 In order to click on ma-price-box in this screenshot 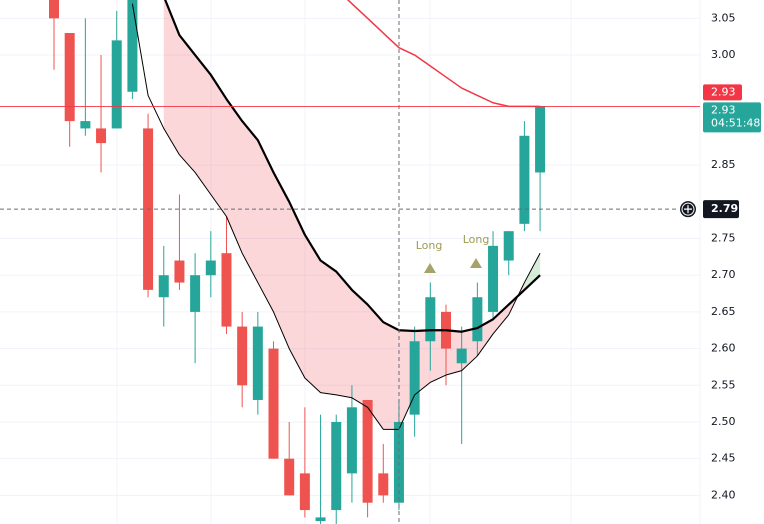, I will do `click(722, 92)`.